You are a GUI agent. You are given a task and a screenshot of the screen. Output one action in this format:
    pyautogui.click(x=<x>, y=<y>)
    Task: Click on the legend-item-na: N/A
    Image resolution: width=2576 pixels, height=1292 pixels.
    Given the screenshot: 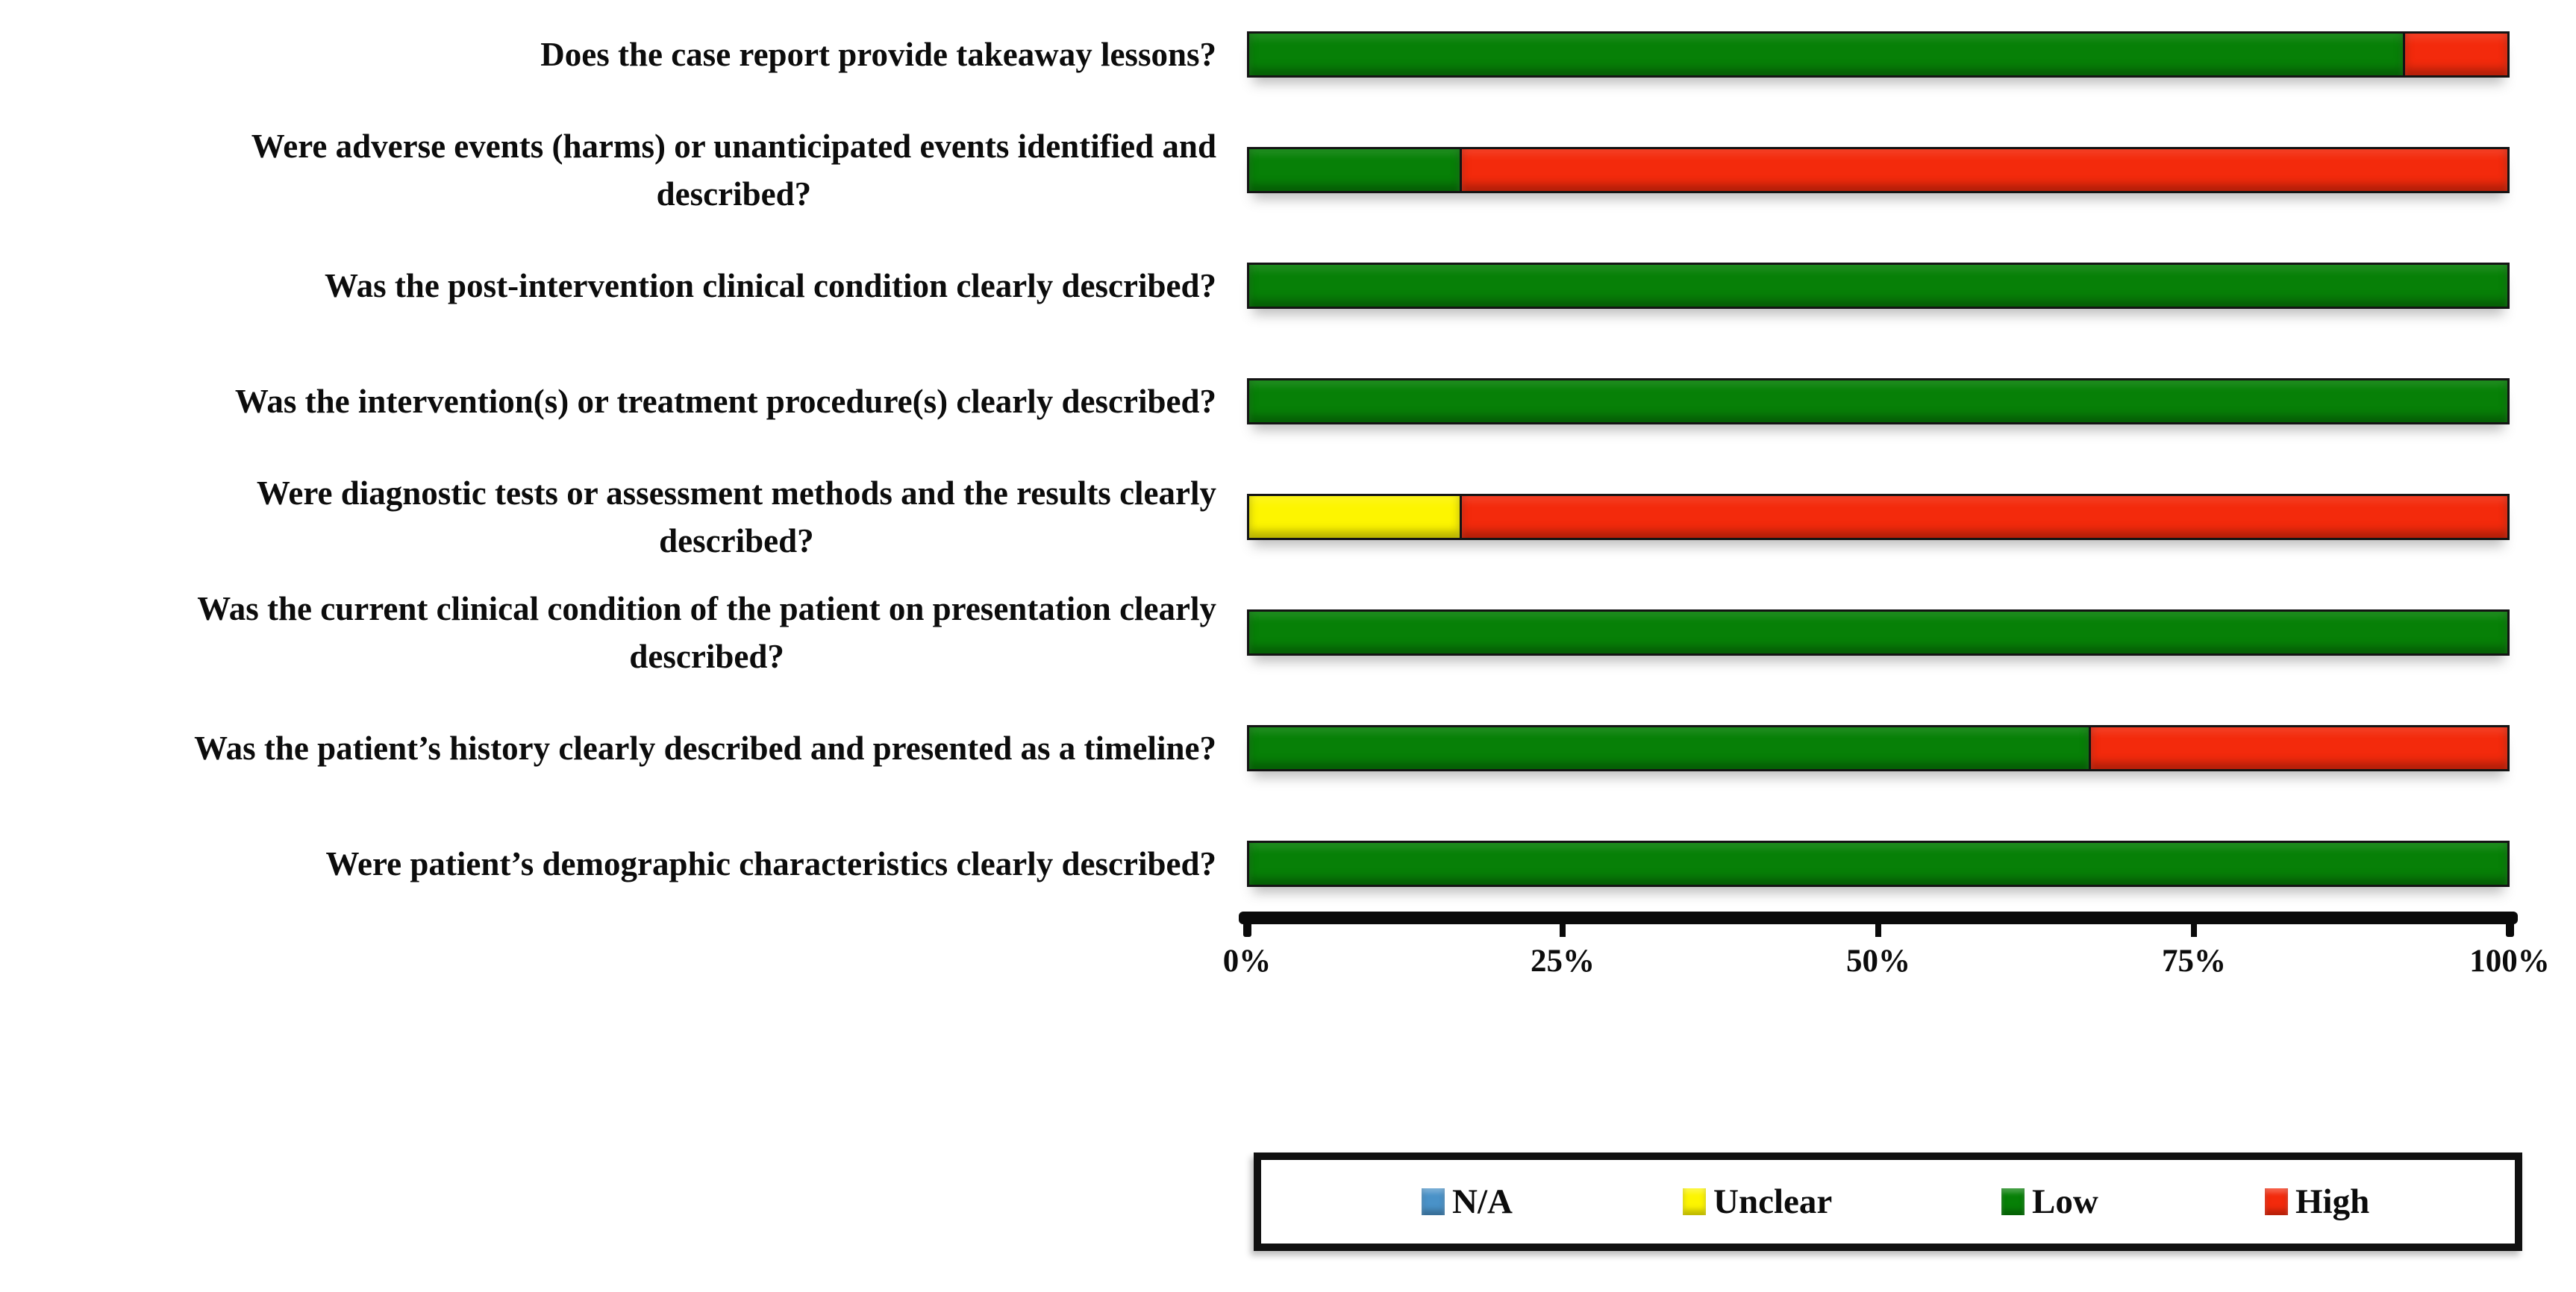 What is the action you would take?
    pyautogui.click(x=1467, y=1202)
    